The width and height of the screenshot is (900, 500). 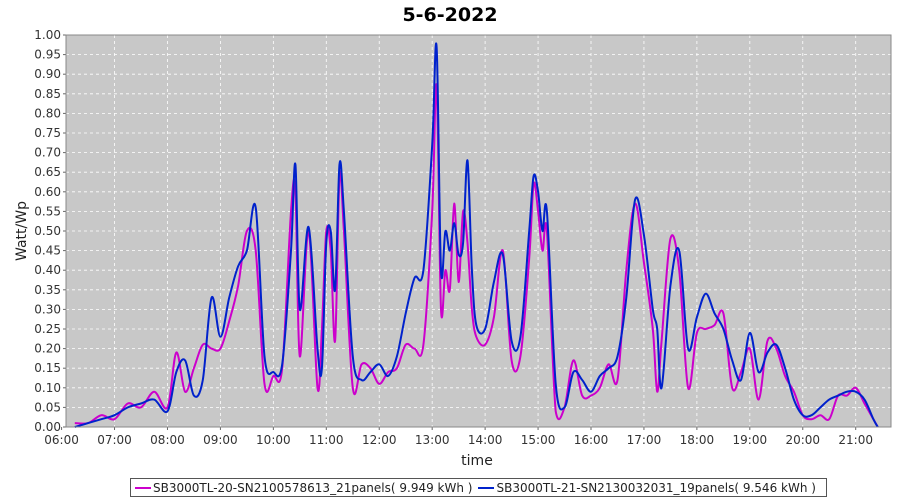 I want to click on y-axis-title: Watt/Wp, so click(x=22, y=231).